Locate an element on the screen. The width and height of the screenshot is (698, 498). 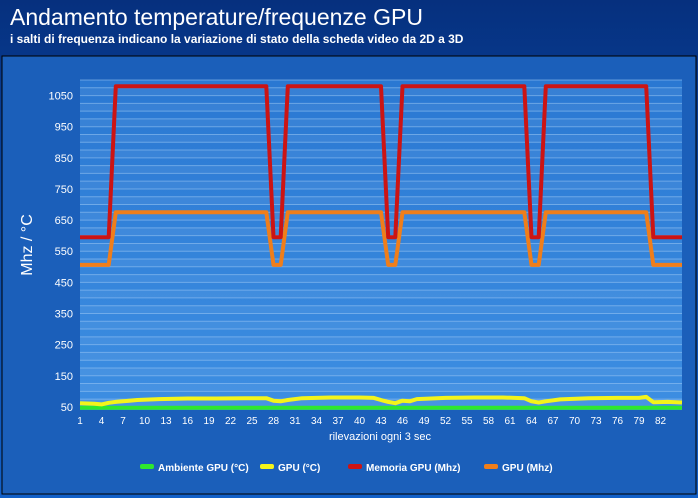
x-tick-label: 13 is located at coordinates (166, 421).